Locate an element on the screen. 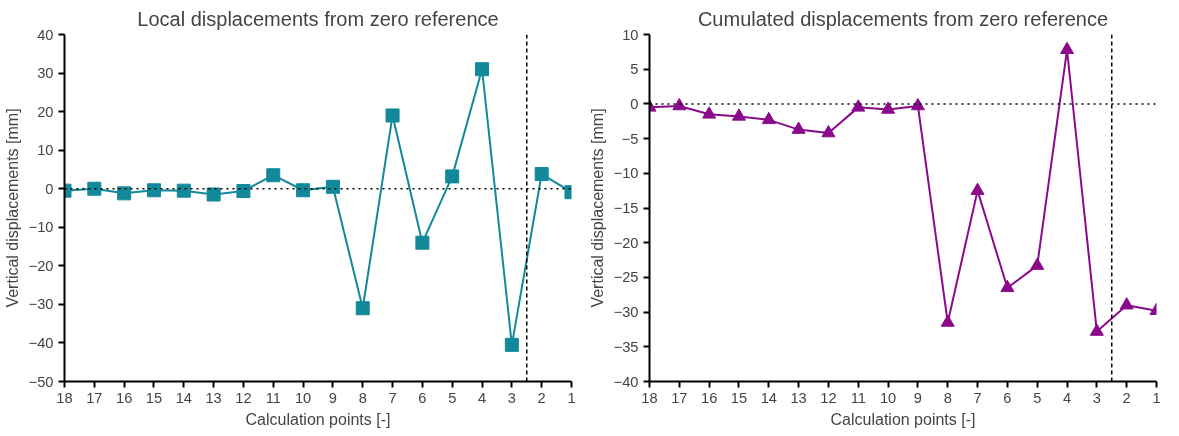  chart-title: Local displacements from zero reference is located at coordinates (318, 18).